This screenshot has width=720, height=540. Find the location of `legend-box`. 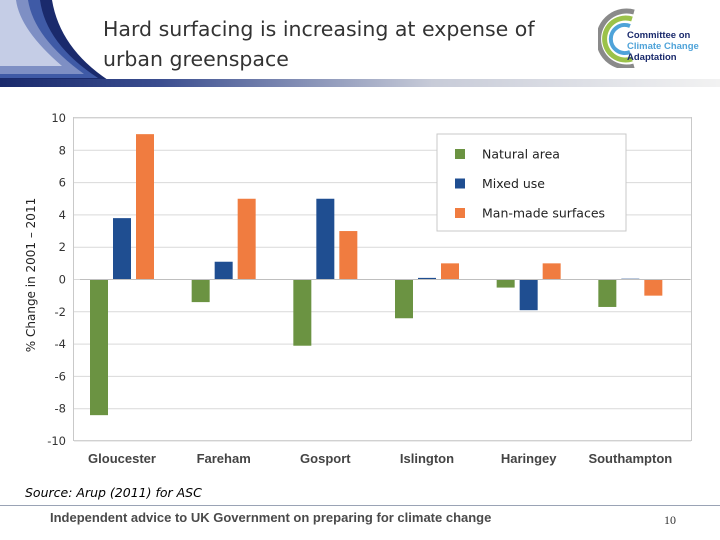

legend-box is located at coordinates (531, 182).